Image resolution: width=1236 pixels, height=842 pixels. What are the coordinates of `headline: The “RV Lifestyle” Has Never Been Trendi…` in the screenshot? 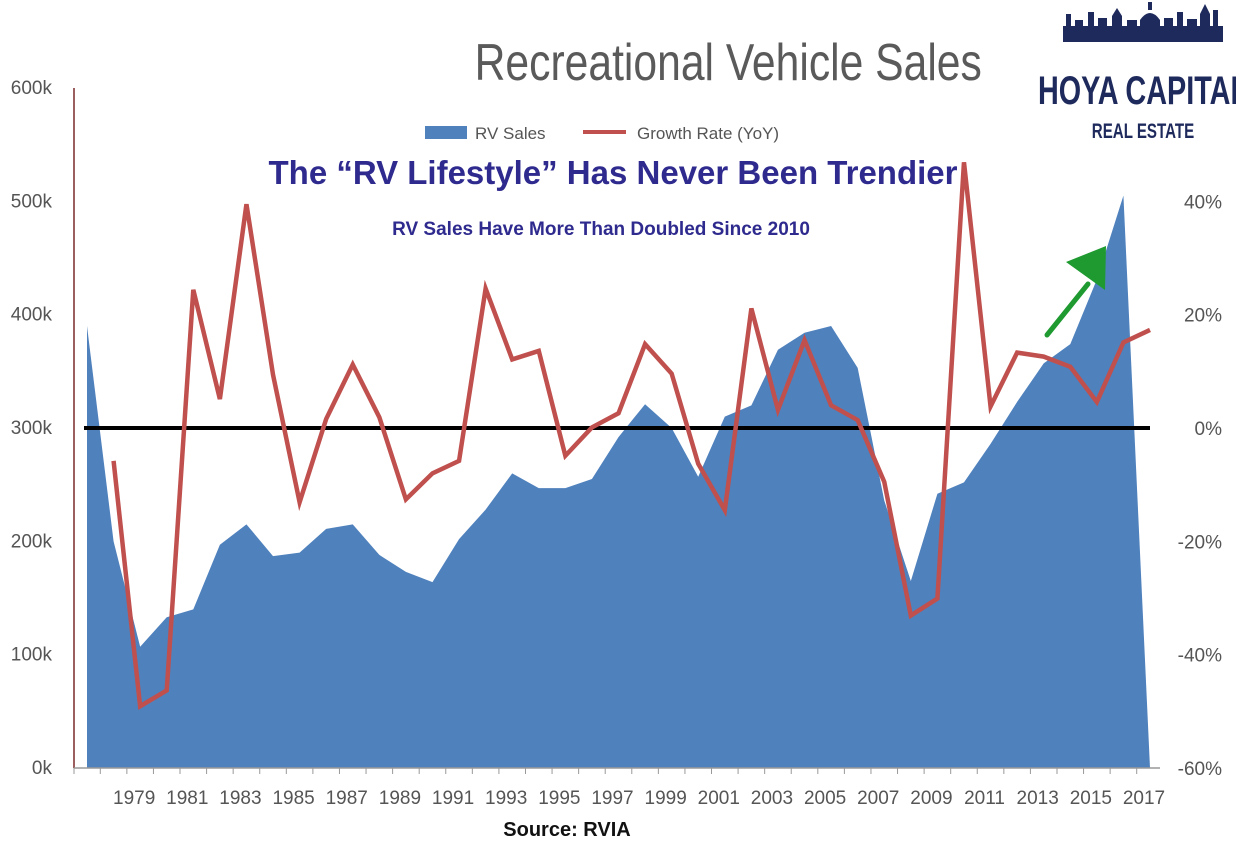 It's located at (613, 172).